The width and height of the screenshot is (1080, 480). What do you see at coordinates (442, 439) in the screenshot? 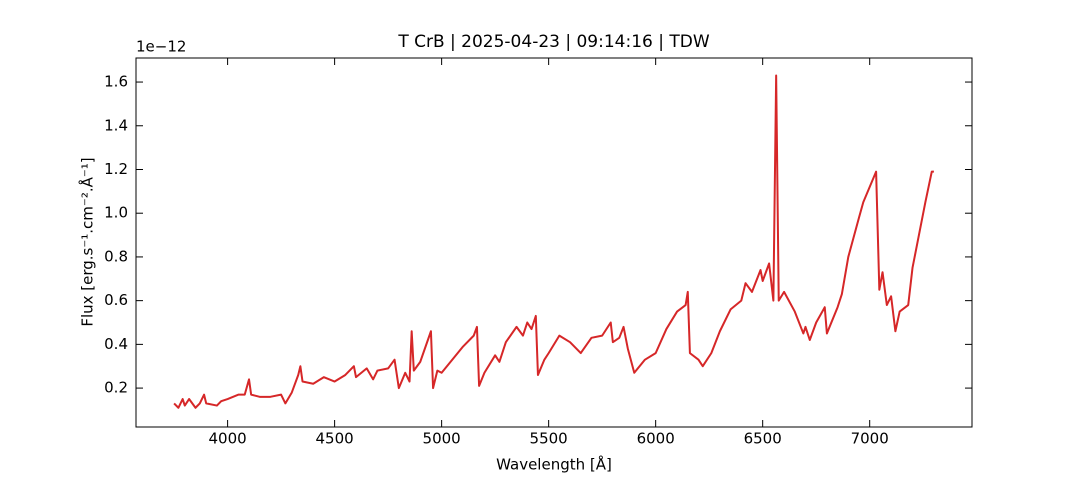
I see `x-tick-label: 5000` at bounding box center [442, 439].